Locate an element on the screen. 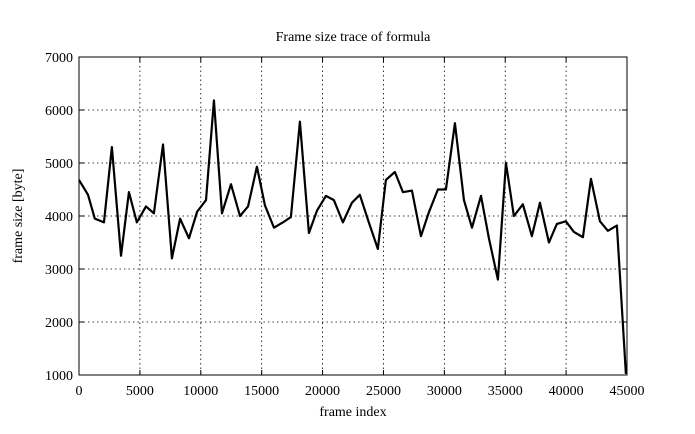  x-axis-label: frame index is located at coordinates (352, 412).